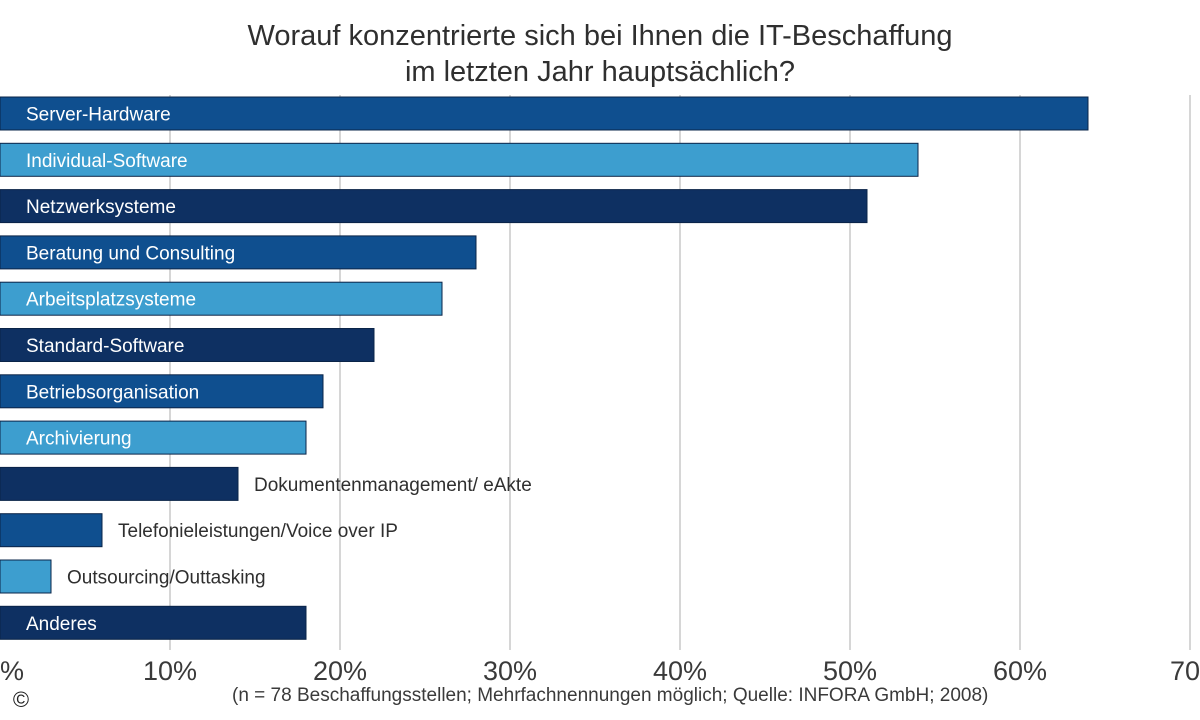  Describe the element at coordinates (600, 671) in the screenshot. I see `x-axis-ticks: % 10% 20% 30% 40% 50% 60% 70` at that location.